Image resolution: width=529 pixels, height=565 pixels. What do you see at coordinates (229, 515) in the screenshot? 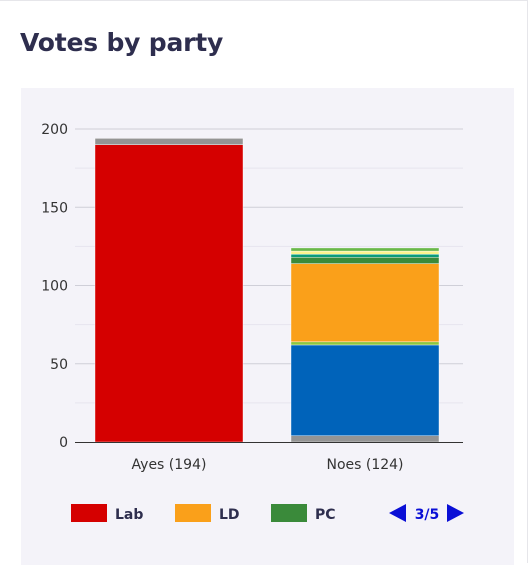
I see `legend-label-ld: LD` at bounding box center [229, 515].